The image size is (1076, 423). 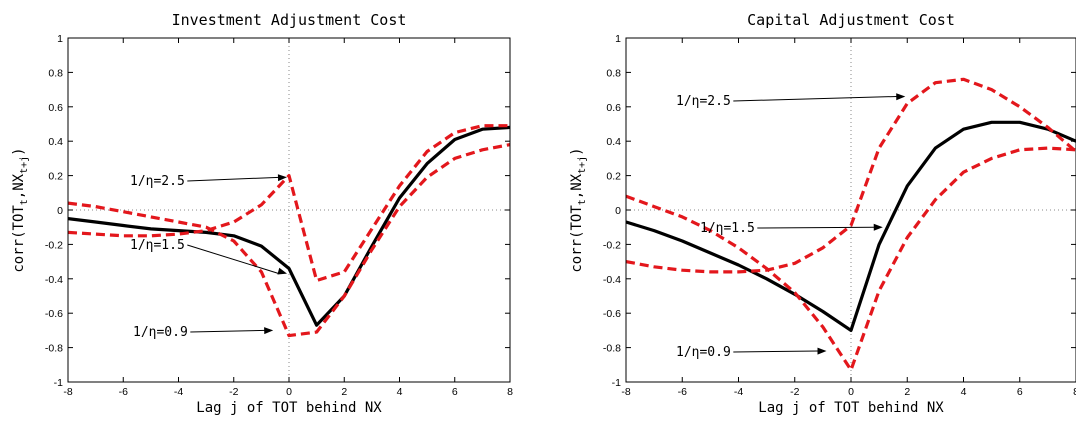 What do you see at coordinates (289, 20) in the screenshot?
I see `chart-title: Investment Adjustment Cost` at bounding box center [289, 20].